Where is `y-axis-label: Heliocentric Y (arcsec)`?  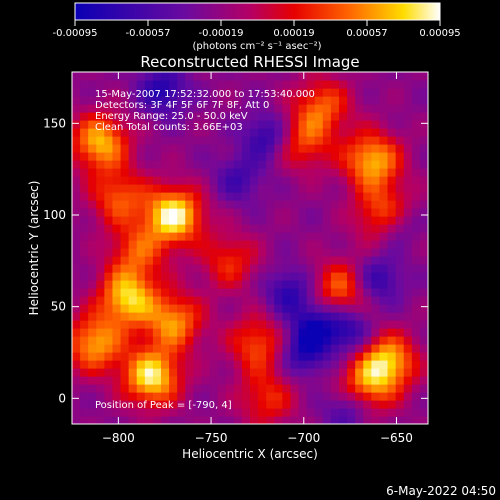
y-axis-label: Heliocentric Y (arcsec) is located at coordinates (34, 248).